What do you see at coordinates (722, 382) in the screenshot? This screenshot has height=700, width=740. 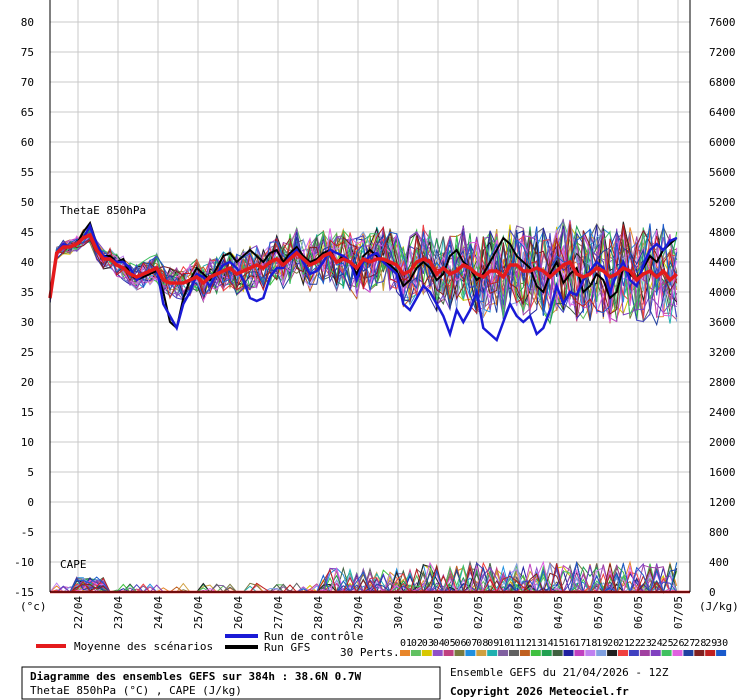 I see `right-tick-label: 2800` at bounding box center [722, 382].